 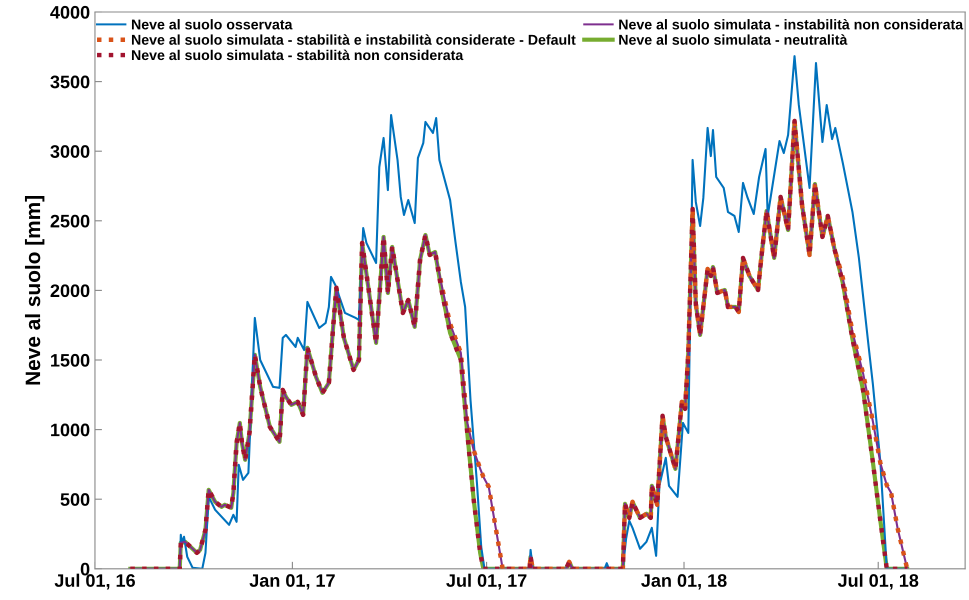 What do you see at coordinates (70, 151) in the screenshot?
I see `y-tick-label: 3000` at bounding box center [70, 151].